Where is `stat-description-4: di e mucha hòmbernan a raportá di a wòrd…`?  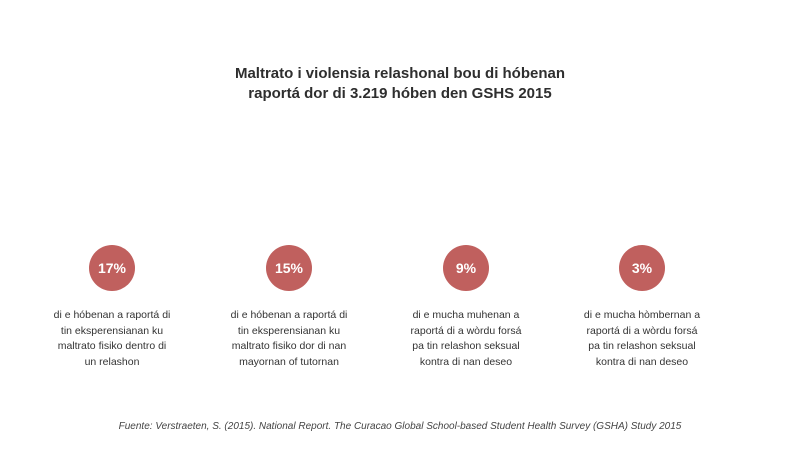 stat-description-4: di e mucha hòmbernan a raportá di a wòrd… is located at coordinates (642, 339).